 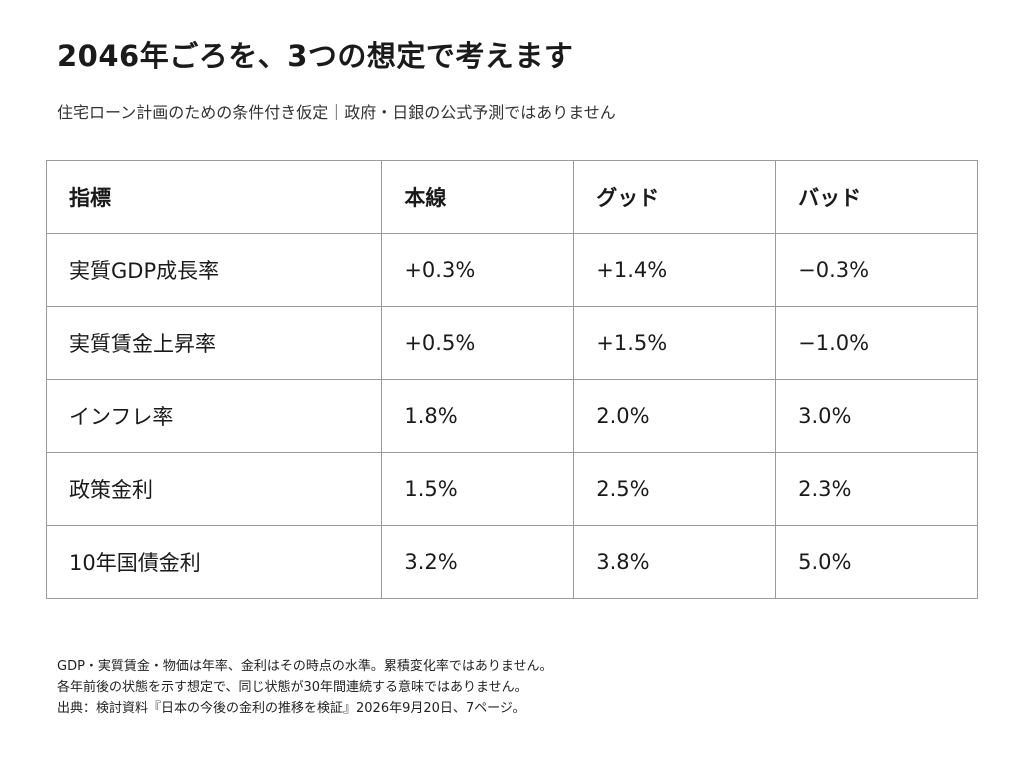 I want to click on column-header-bad: バッド, so click(x=876, y=197).